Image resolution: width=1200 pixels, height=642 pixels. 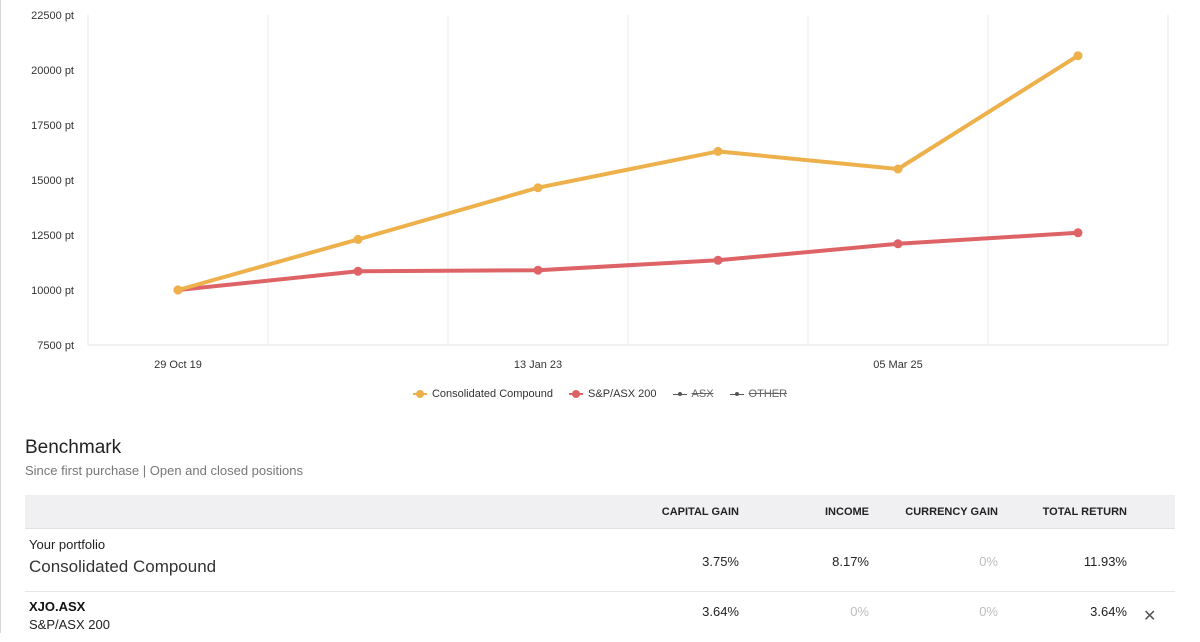 What do you see at coordinates (1084, 512) in the screenshot?
I see `header-total-return: TOTAL RETURN` at bounding box center [1084, 512].